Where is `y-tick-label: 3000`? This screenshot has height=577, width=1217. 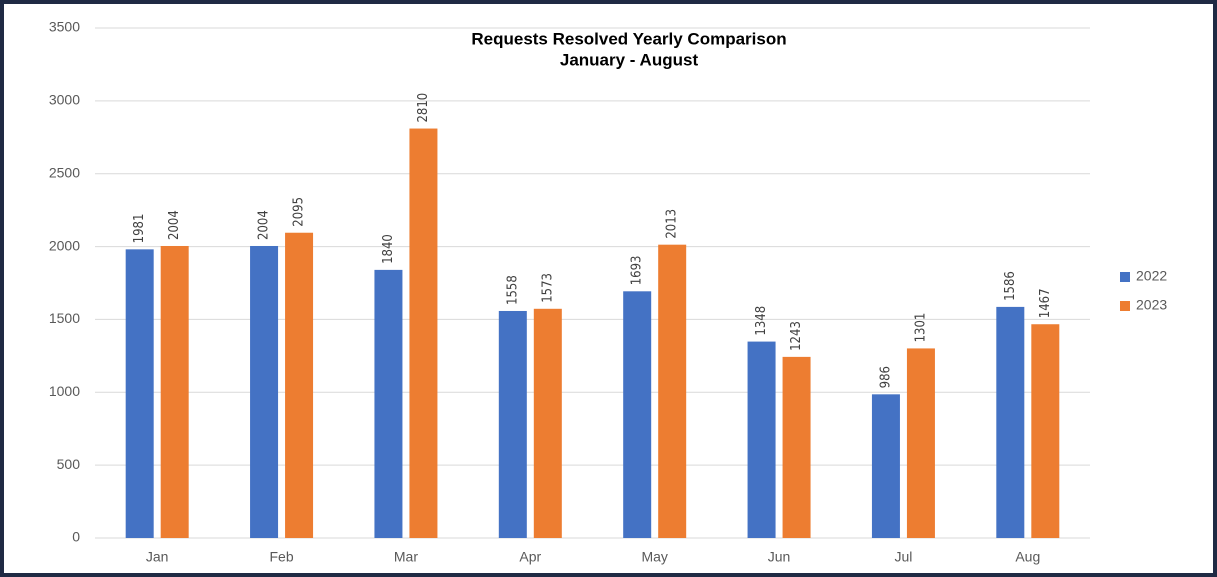
y-tick-label: 3000 is located at coordinates (64, 100).